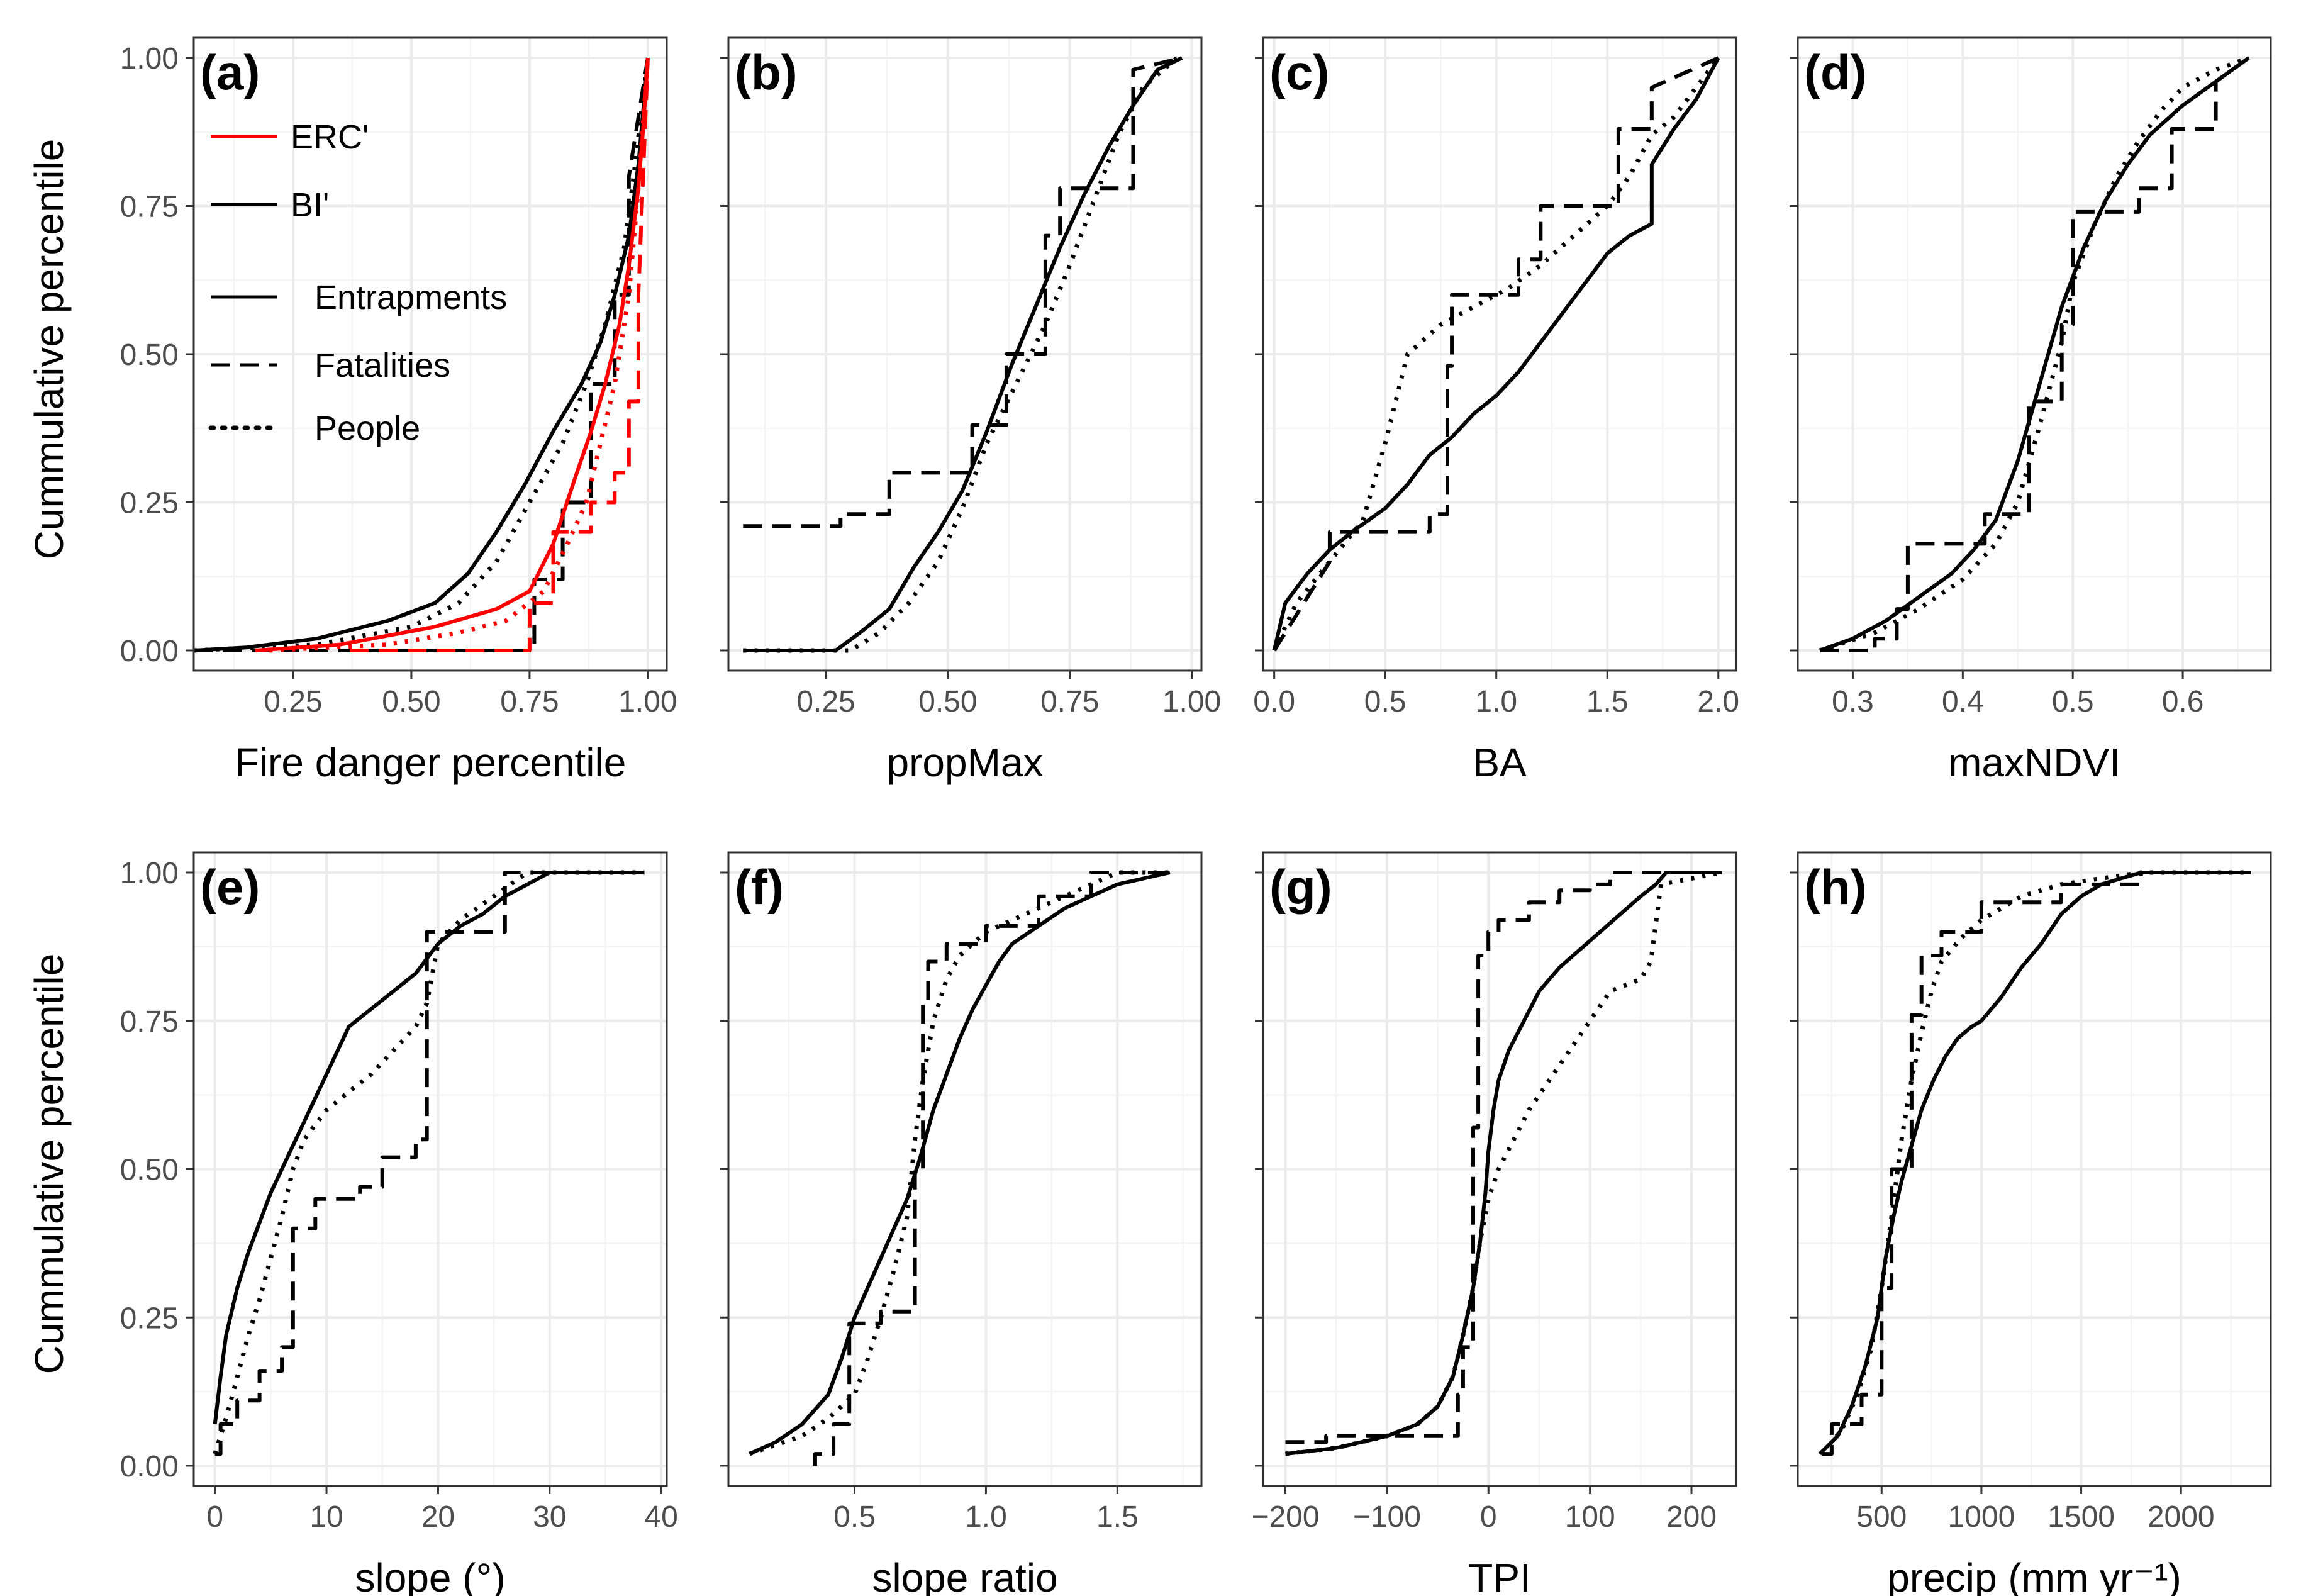 This screenshot has height=1596, width=2323. What do you see at coordinates (1500, 762) in the screenshot?
I see `x-axis-title: BA` at bounding box center [1500, 762].